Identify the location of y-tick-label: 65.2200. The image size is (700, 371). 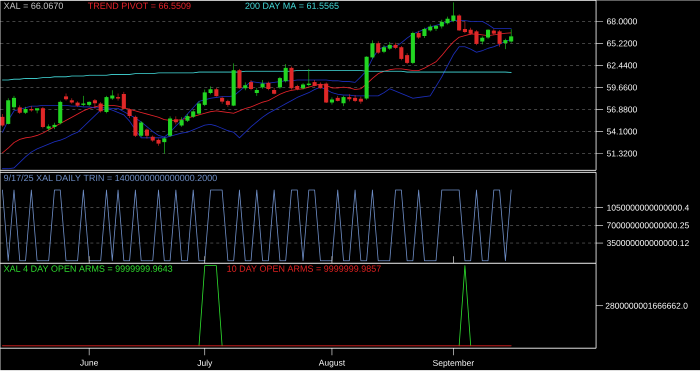
(622, 43).